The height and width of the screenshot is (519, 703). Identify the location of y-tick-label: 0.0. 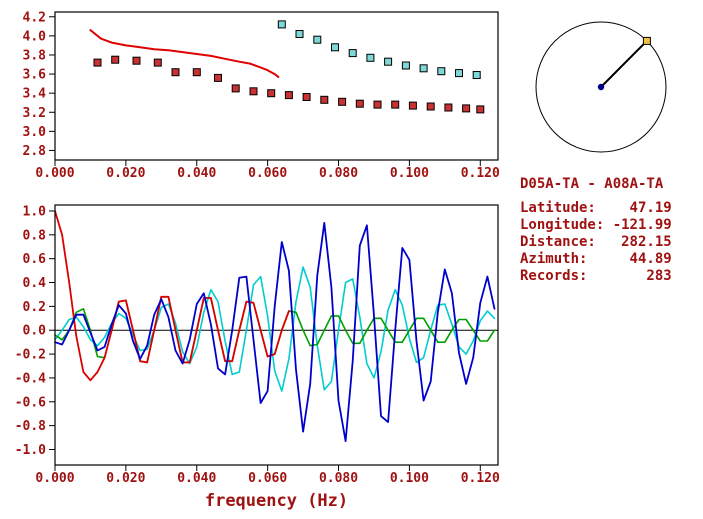
(35, 331).